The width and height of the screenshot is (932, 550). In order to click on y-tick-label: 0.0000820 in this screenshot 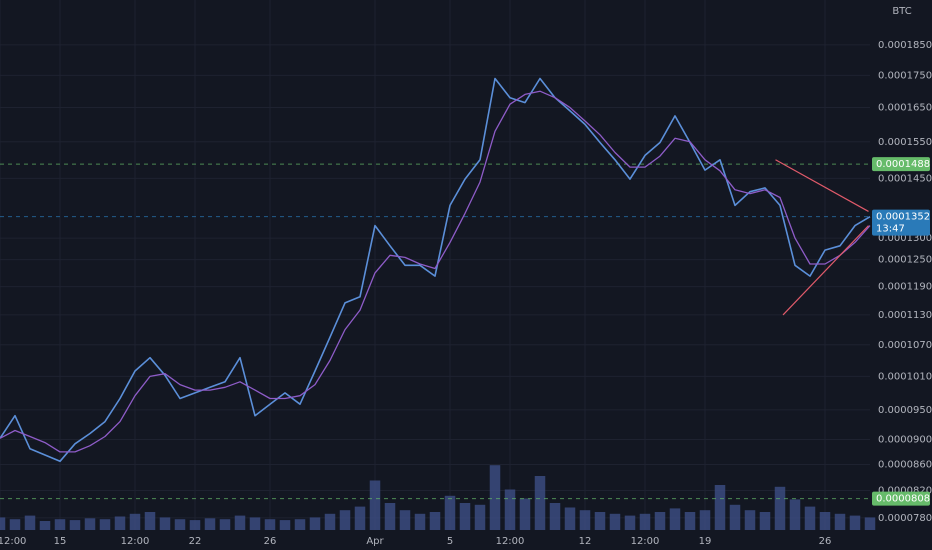, I will do `click(905, 491)`.